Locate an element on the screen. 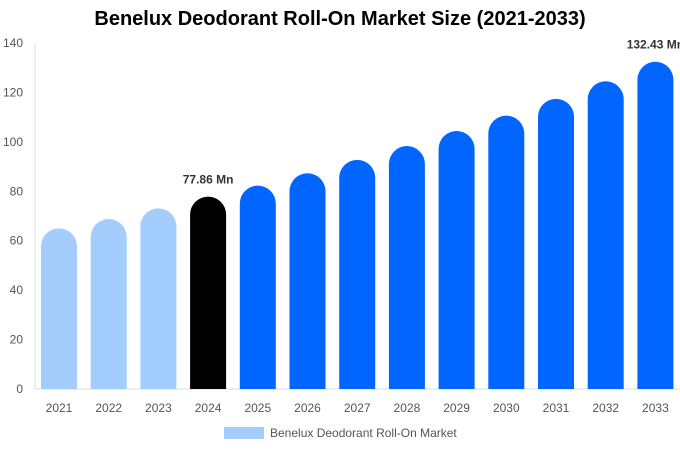 This screenshot has height=450, width=680. x-tick-label: 2031 is located at coordinates (556, 408).